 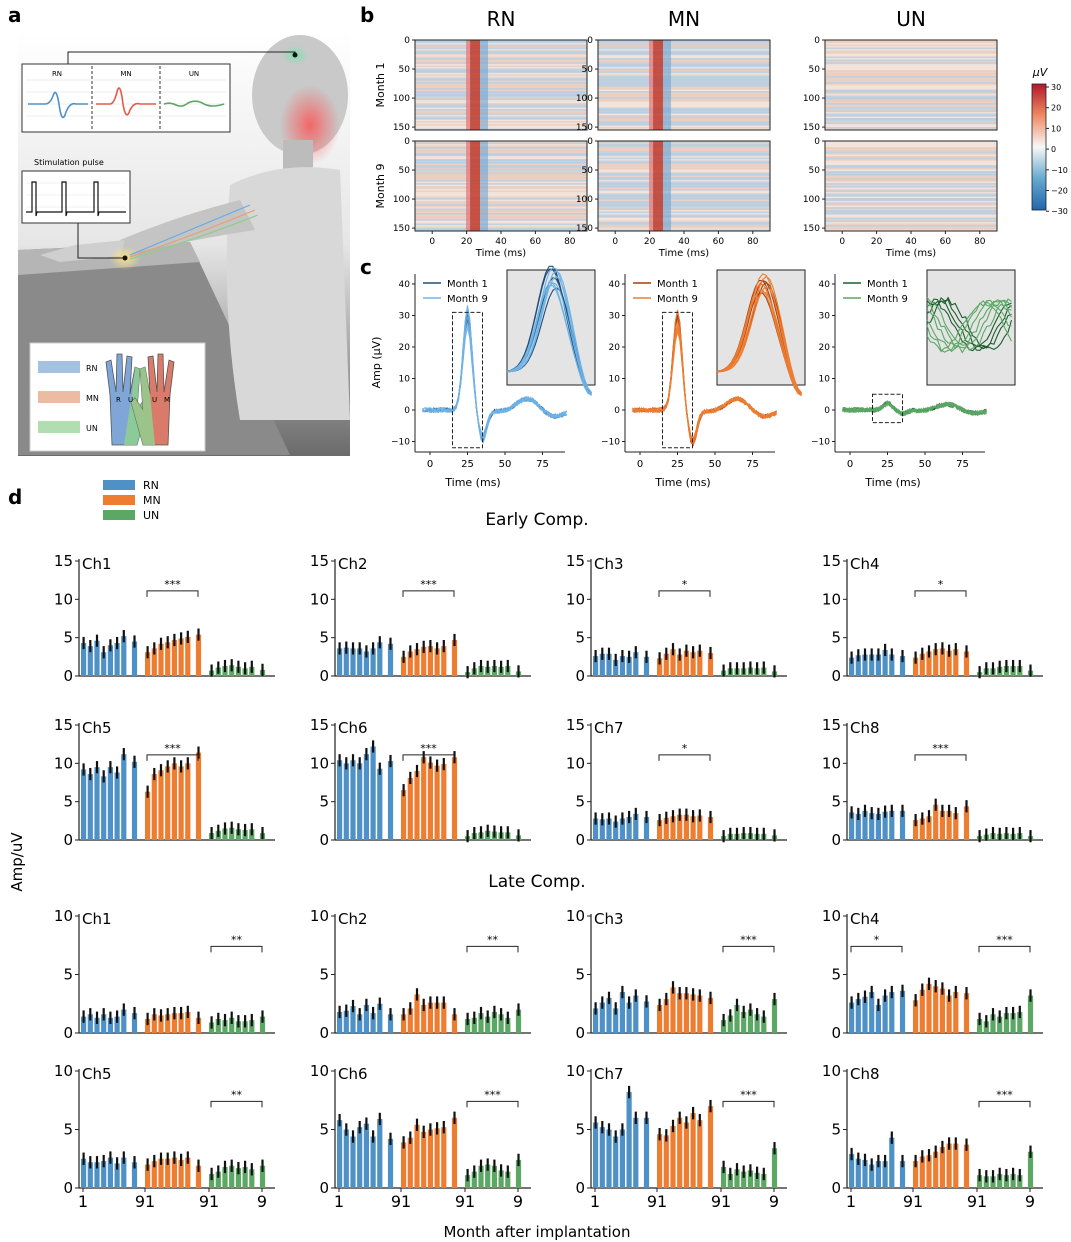 What do you see at coordinates (615, 380) in the screenshot?
I see `waveform-y-tick-label: 10` at bounding box center [615, 380].